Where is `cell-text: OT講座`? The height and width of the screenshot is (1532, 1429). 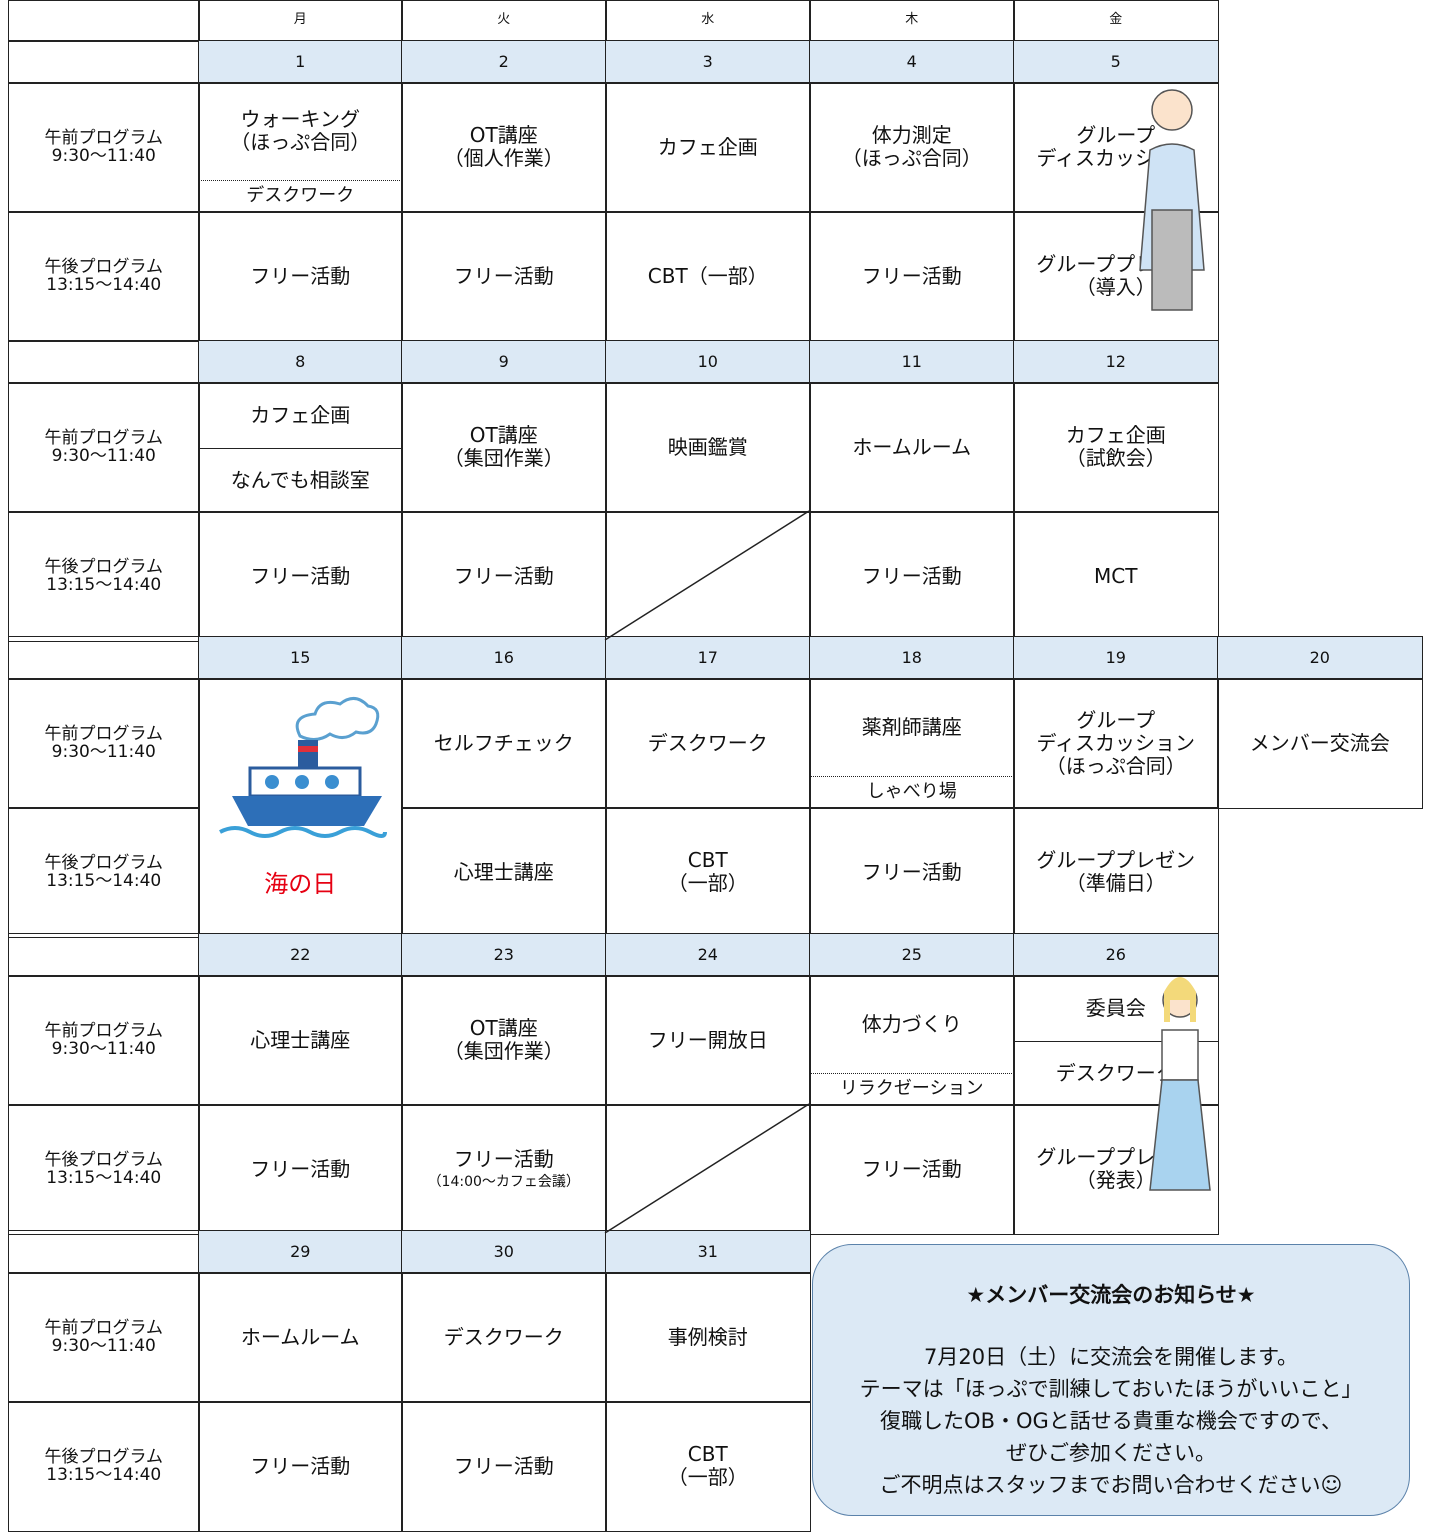 cell-text: OT講座 is located at coordinates (503, 1028).